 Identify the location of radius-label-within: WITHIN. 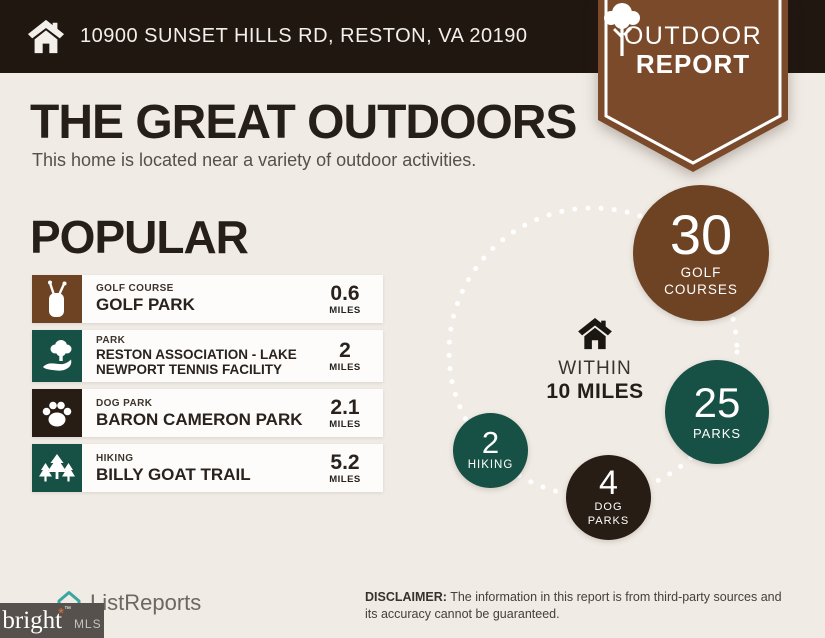
(595, 368).